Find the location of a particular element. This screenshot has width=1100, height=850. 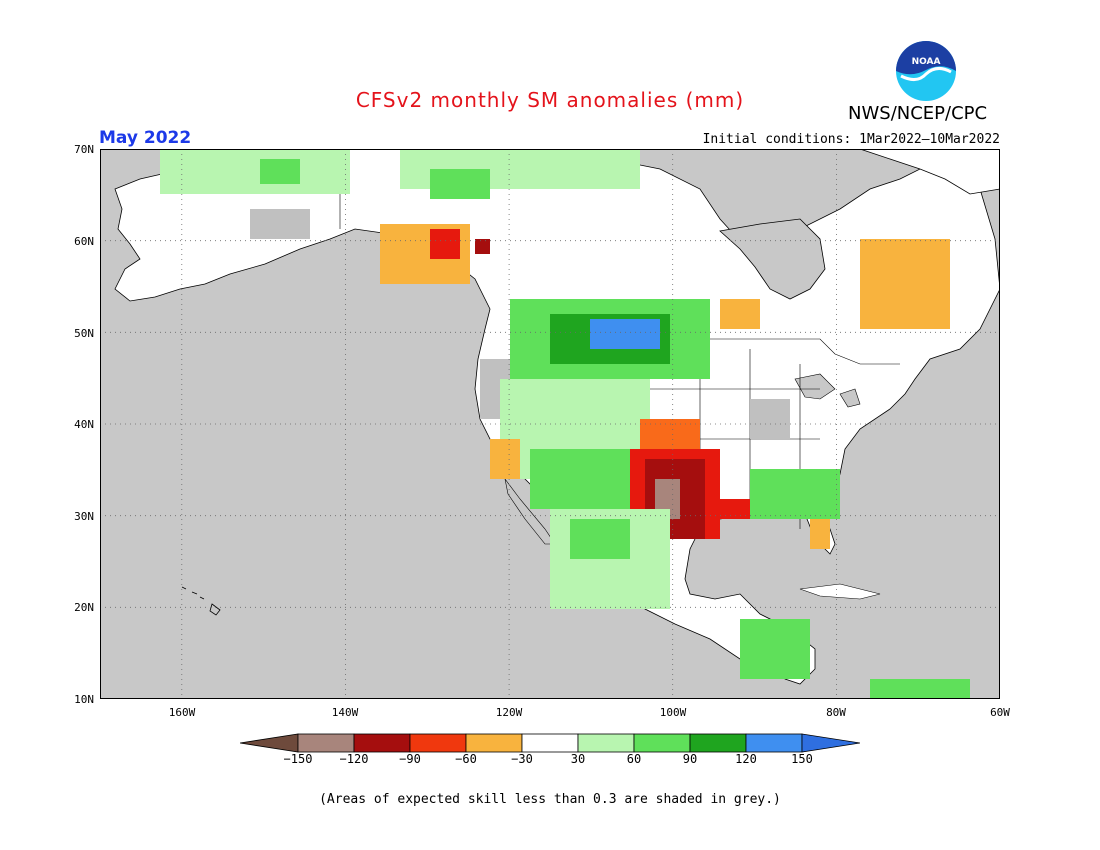

patch-ontario-dry is located at coordinates (740, 314).